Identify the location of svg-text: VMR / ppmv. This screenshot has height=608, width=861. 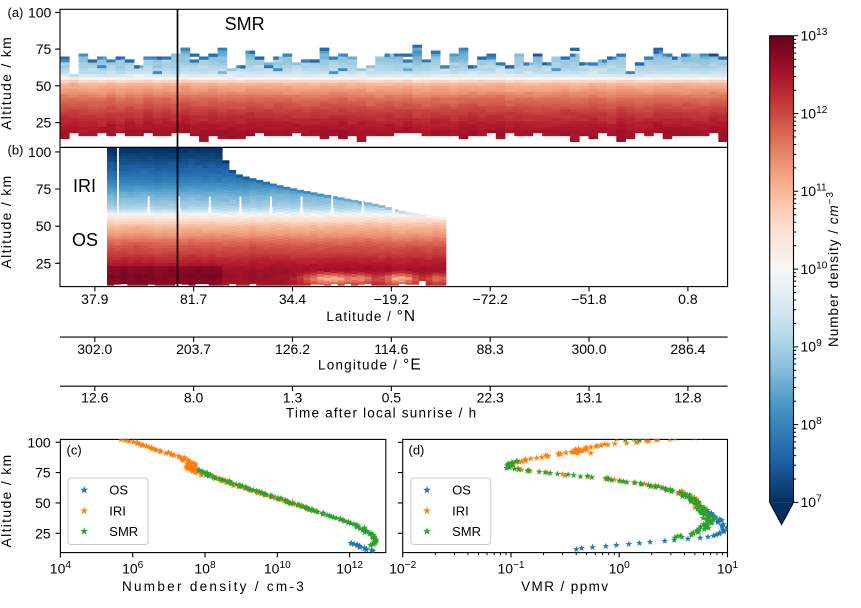
(565, 586).